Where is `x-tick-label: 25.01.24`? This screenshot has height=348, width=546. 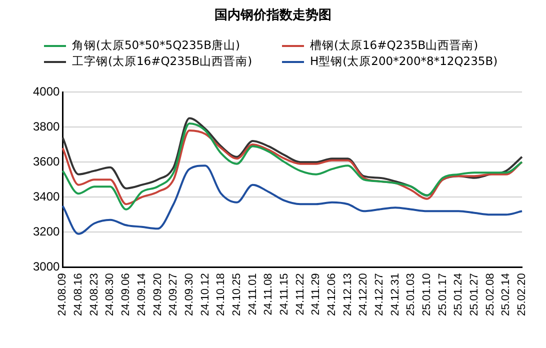
x-tick-label: 25.01.24 is located at coordinates (458, 294).